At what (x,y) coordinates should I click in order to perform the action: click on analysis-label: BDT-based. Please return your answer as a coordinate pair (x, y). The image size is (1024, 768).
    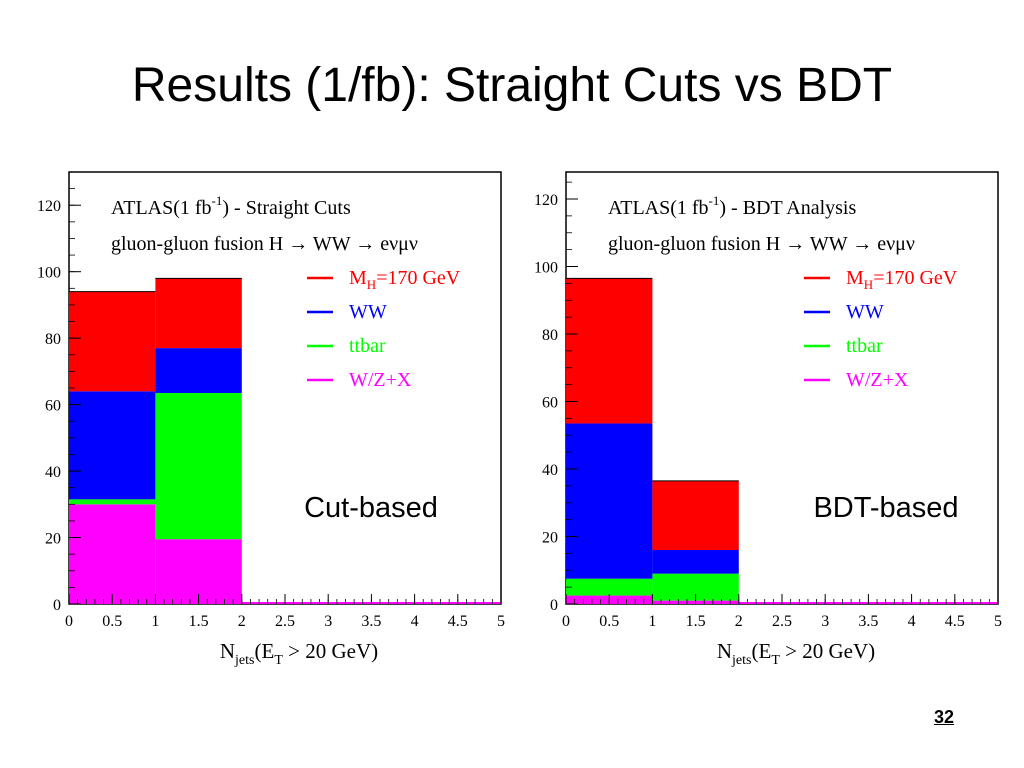
    Looking at the image, I should click on (885, 508).